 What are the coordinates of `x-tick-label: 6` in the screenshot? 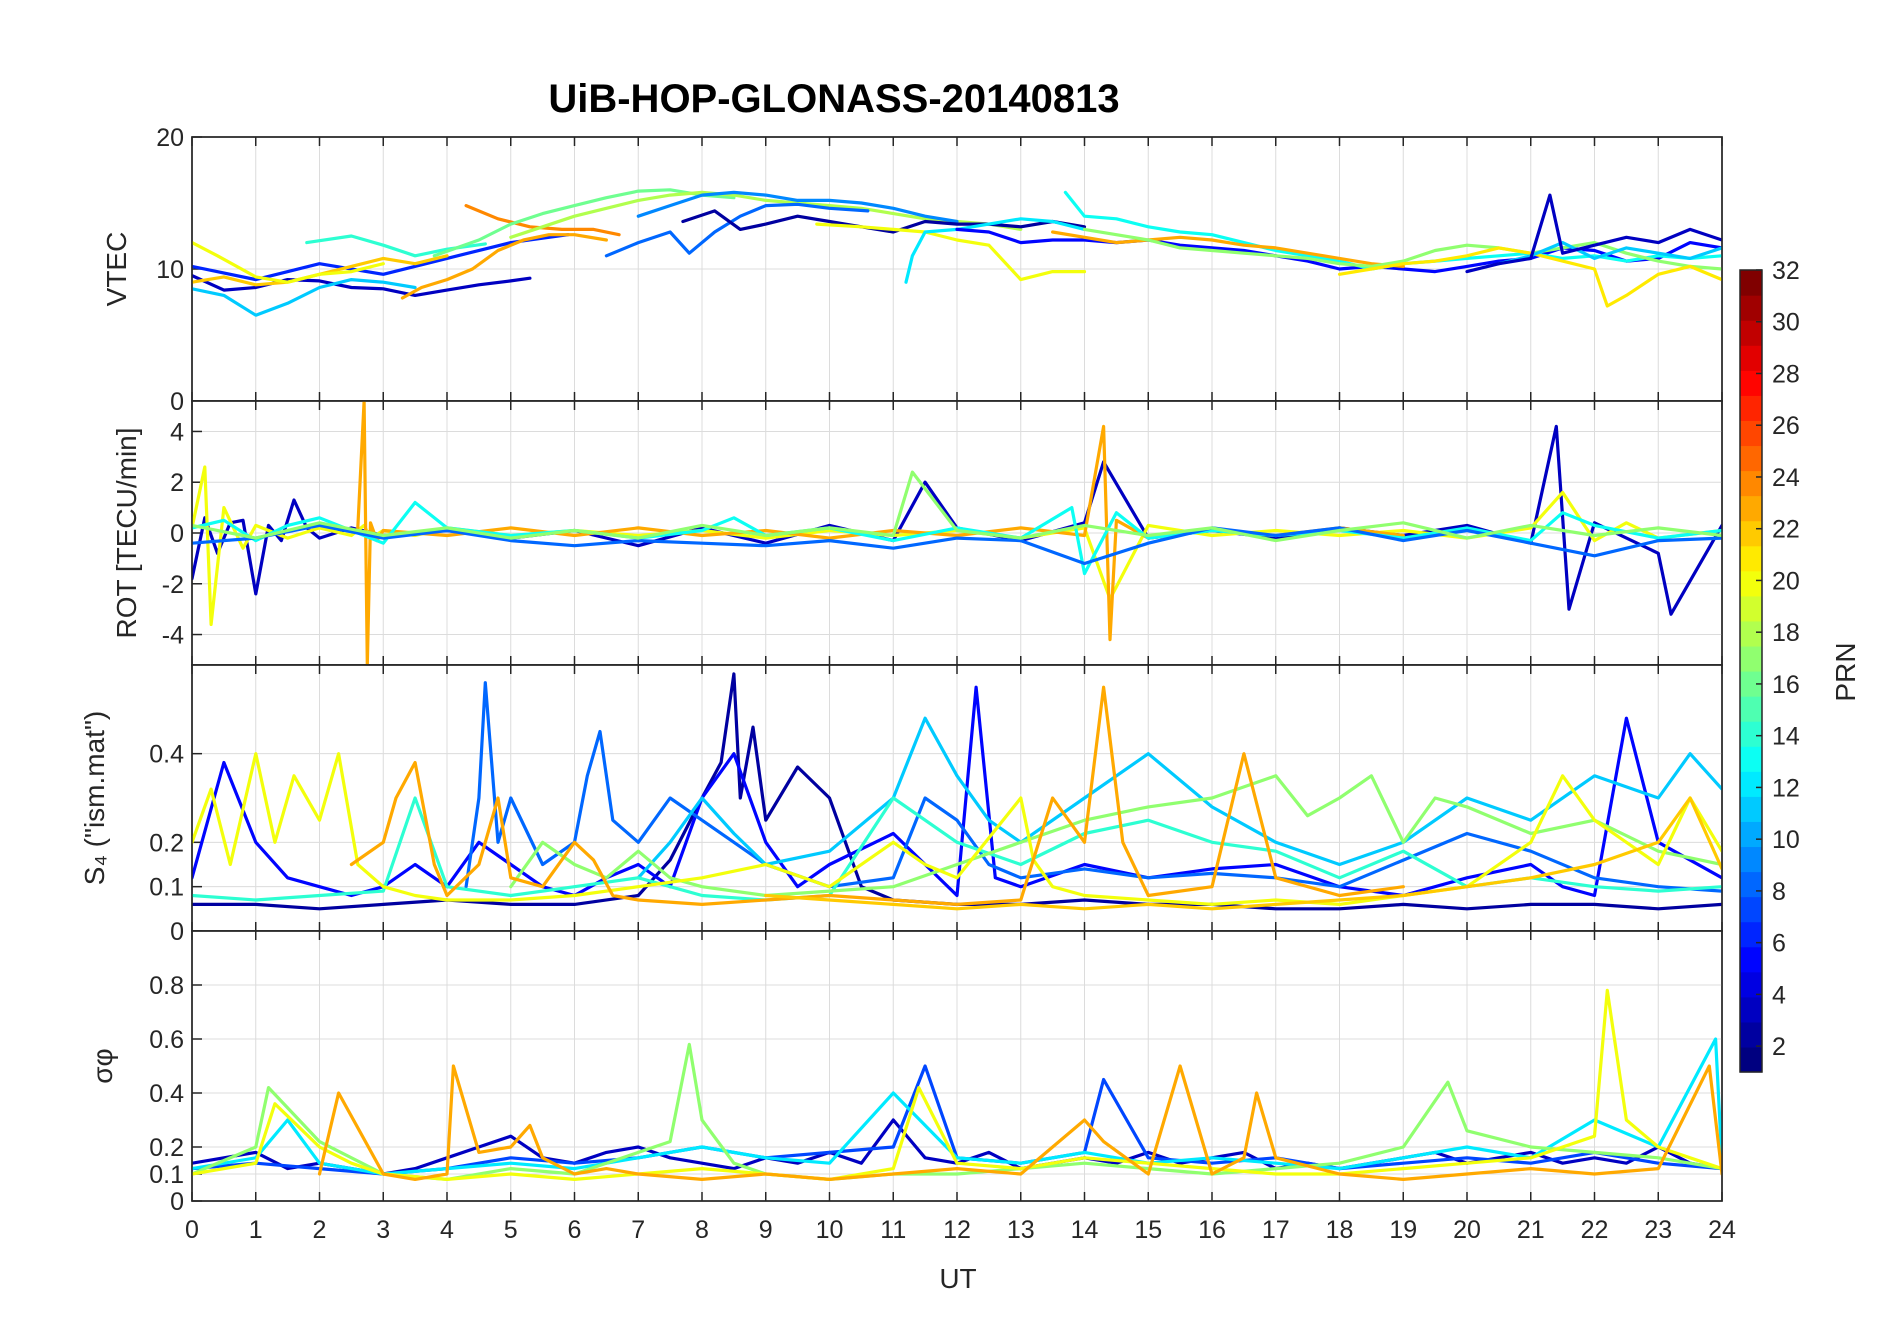 It's located at (575, 1230).